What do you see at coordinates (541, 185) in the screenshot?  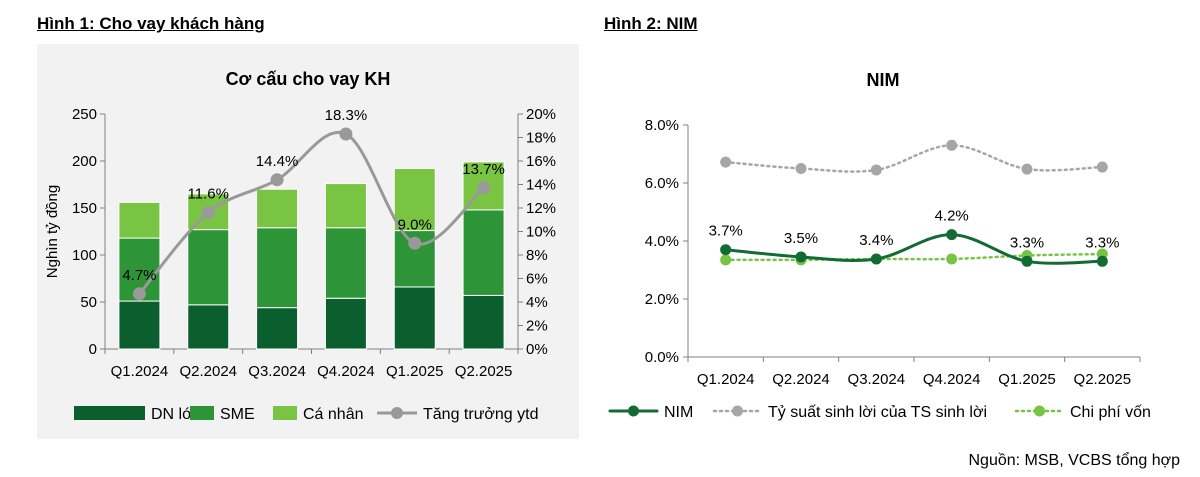 I see `right-tick-label: 14%` at bounding box center [541, 185].